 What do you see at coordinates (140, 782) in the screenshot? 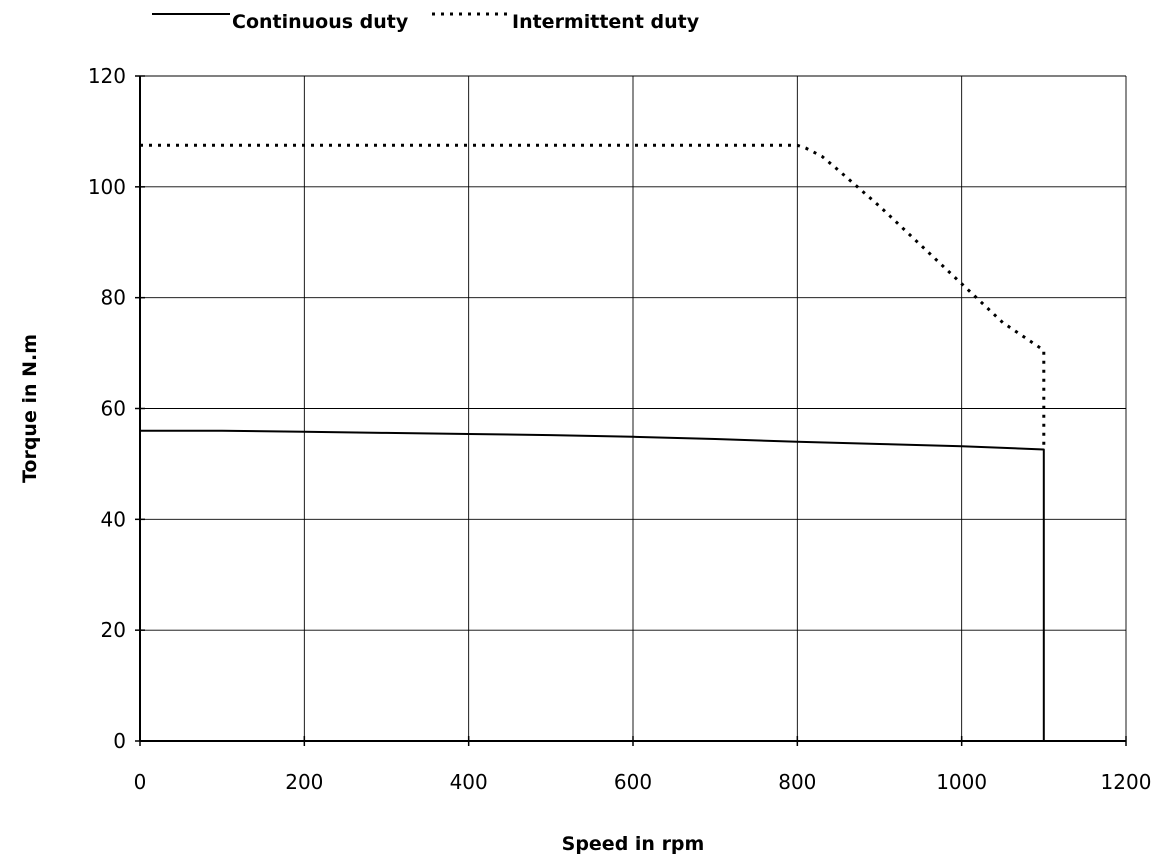
I see `x-tick-label: 0` at bounding box center [140, 782].